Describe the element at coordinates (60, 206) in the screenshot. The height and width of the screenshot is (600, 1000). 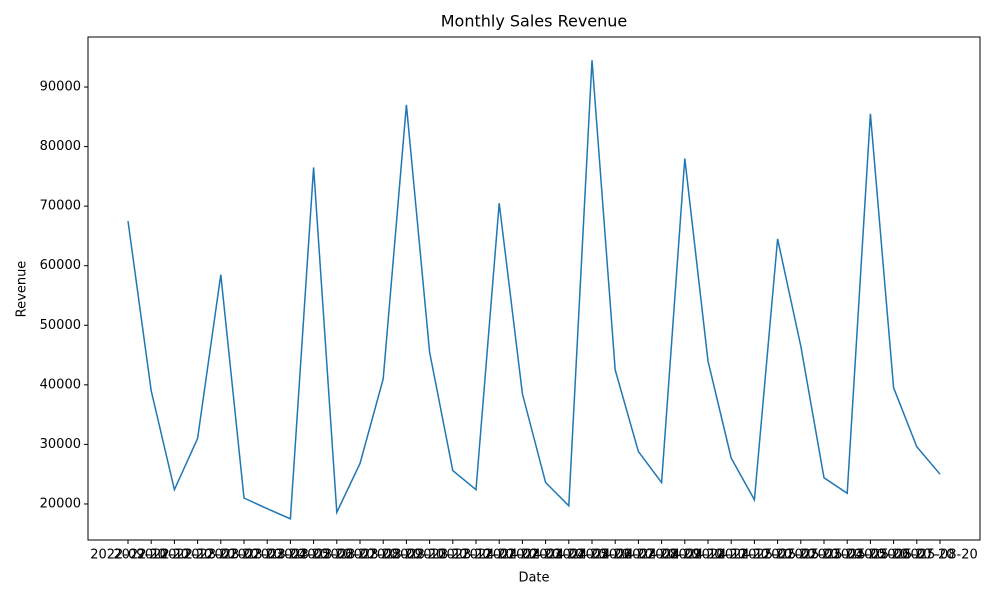
I see `y-tick-label: 70000` at that location.